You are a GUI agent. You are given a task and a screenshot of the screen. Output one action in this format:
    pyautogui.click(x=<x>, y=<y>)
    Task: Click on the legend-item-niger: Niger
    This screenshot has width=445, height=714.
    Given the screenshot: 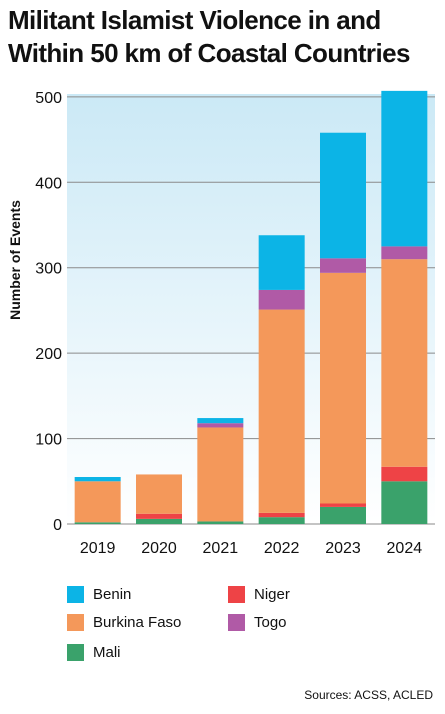 What is the action you would take?
    pyautogui.click(x=259, y=594)
    